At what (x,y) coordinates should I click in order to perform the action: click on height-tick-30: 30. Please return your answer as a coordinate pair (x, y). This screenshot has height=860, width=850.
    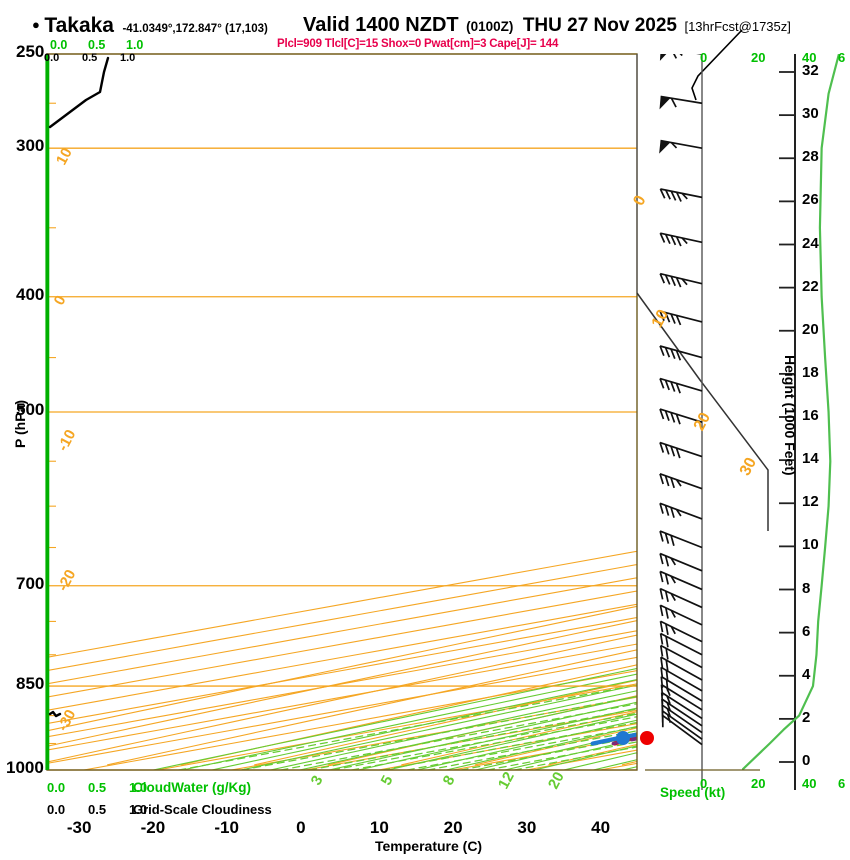
    Looking at the image, I should click on (810, 114).